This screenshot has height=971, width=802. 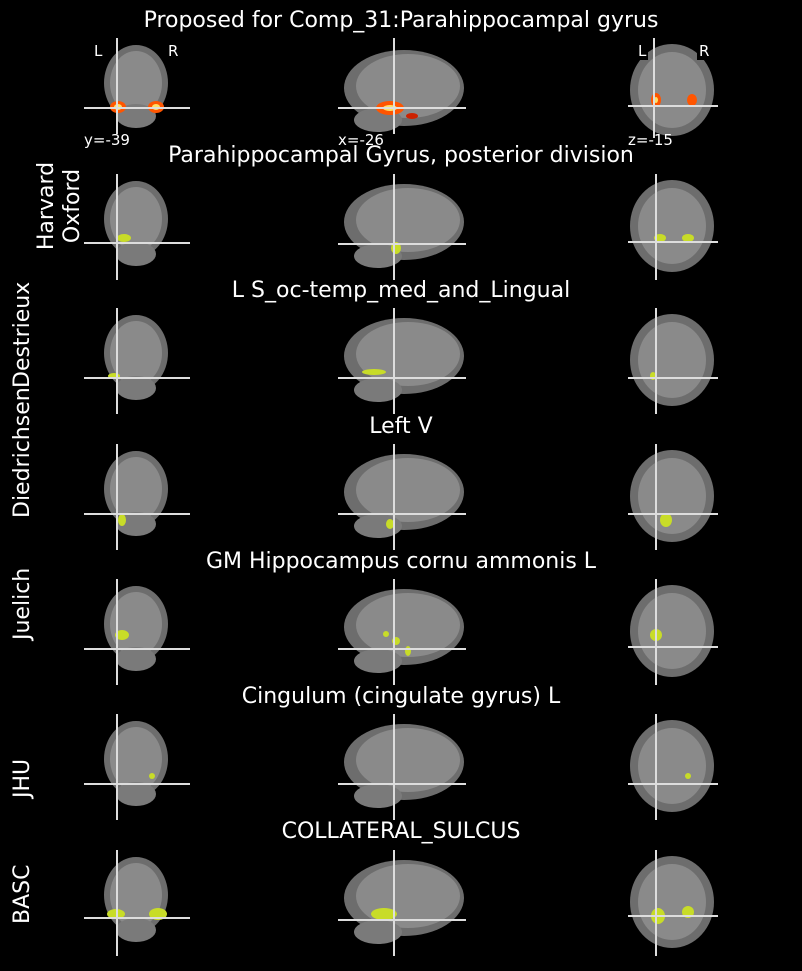 What do you see at coordinates (401, 426) in the screenshot?
I see `region-title-diedrichsen: Left V` at bounding box center [401, 426].